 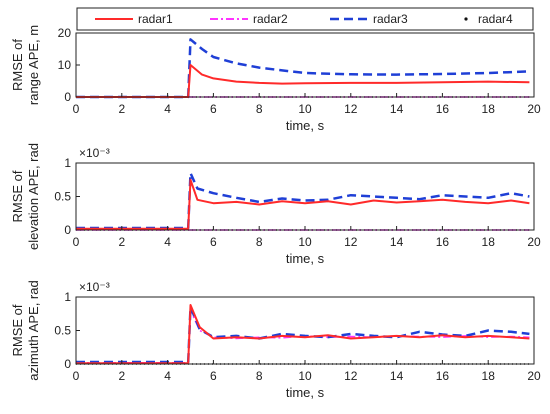 I want to click on legend-item-radar1: radar1, so click(x=134, y=19).